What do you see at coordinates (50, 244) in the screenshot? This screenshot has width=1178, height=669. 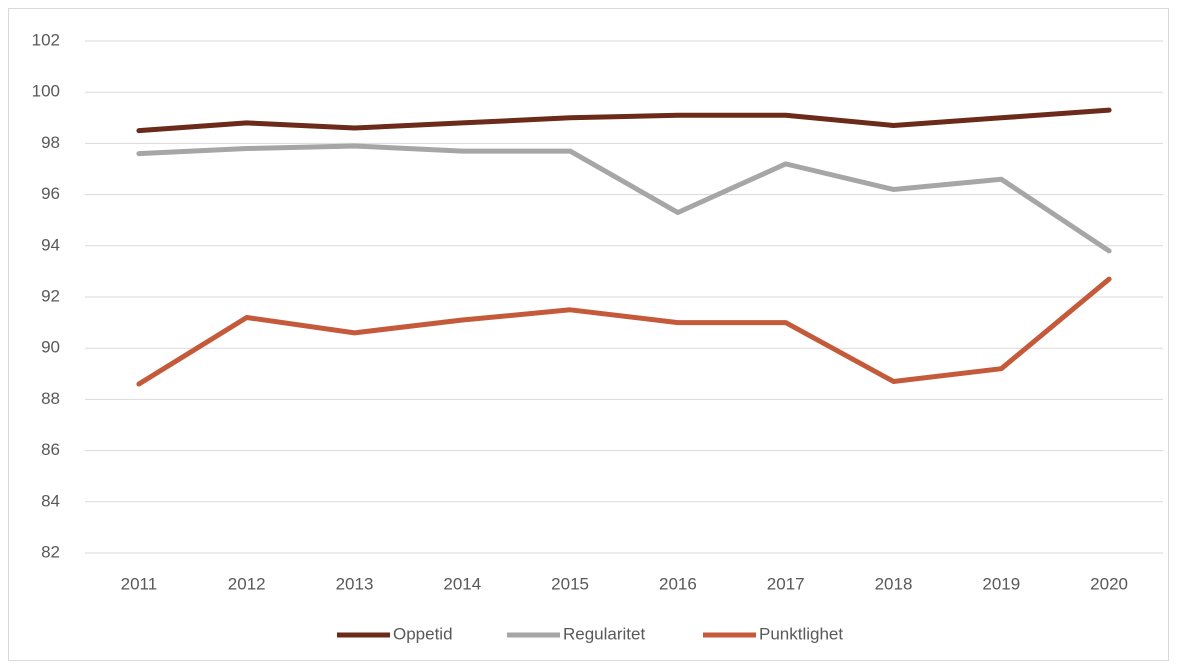 I see `y-tick-label: 94` at bounding box center [50, 244].